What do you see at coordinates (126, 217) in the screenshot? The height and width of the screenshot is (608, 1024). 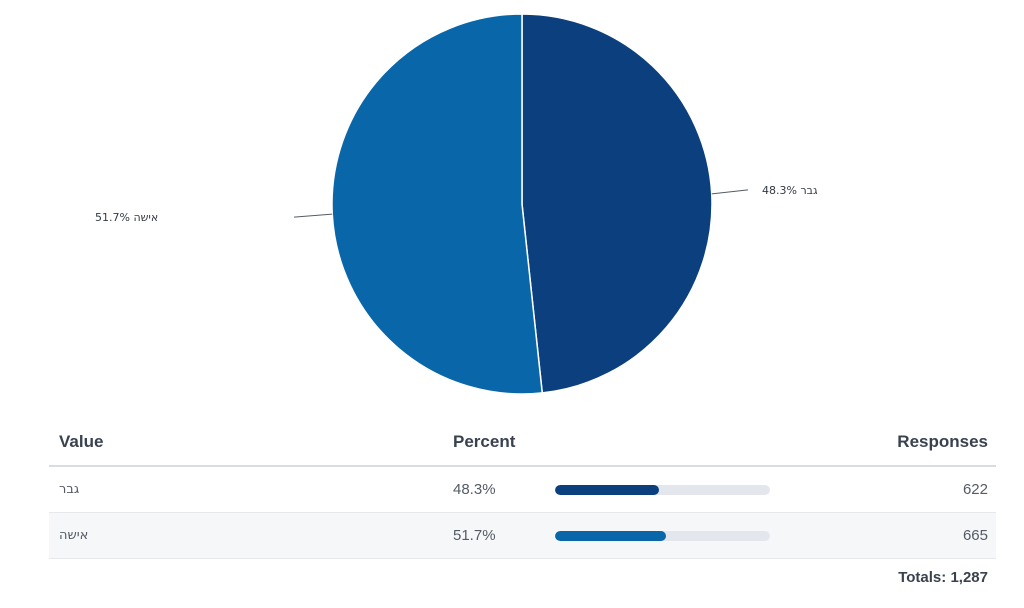 I see `pie-slice-label: 51.7% אישה` at bounding box center [126, 217].